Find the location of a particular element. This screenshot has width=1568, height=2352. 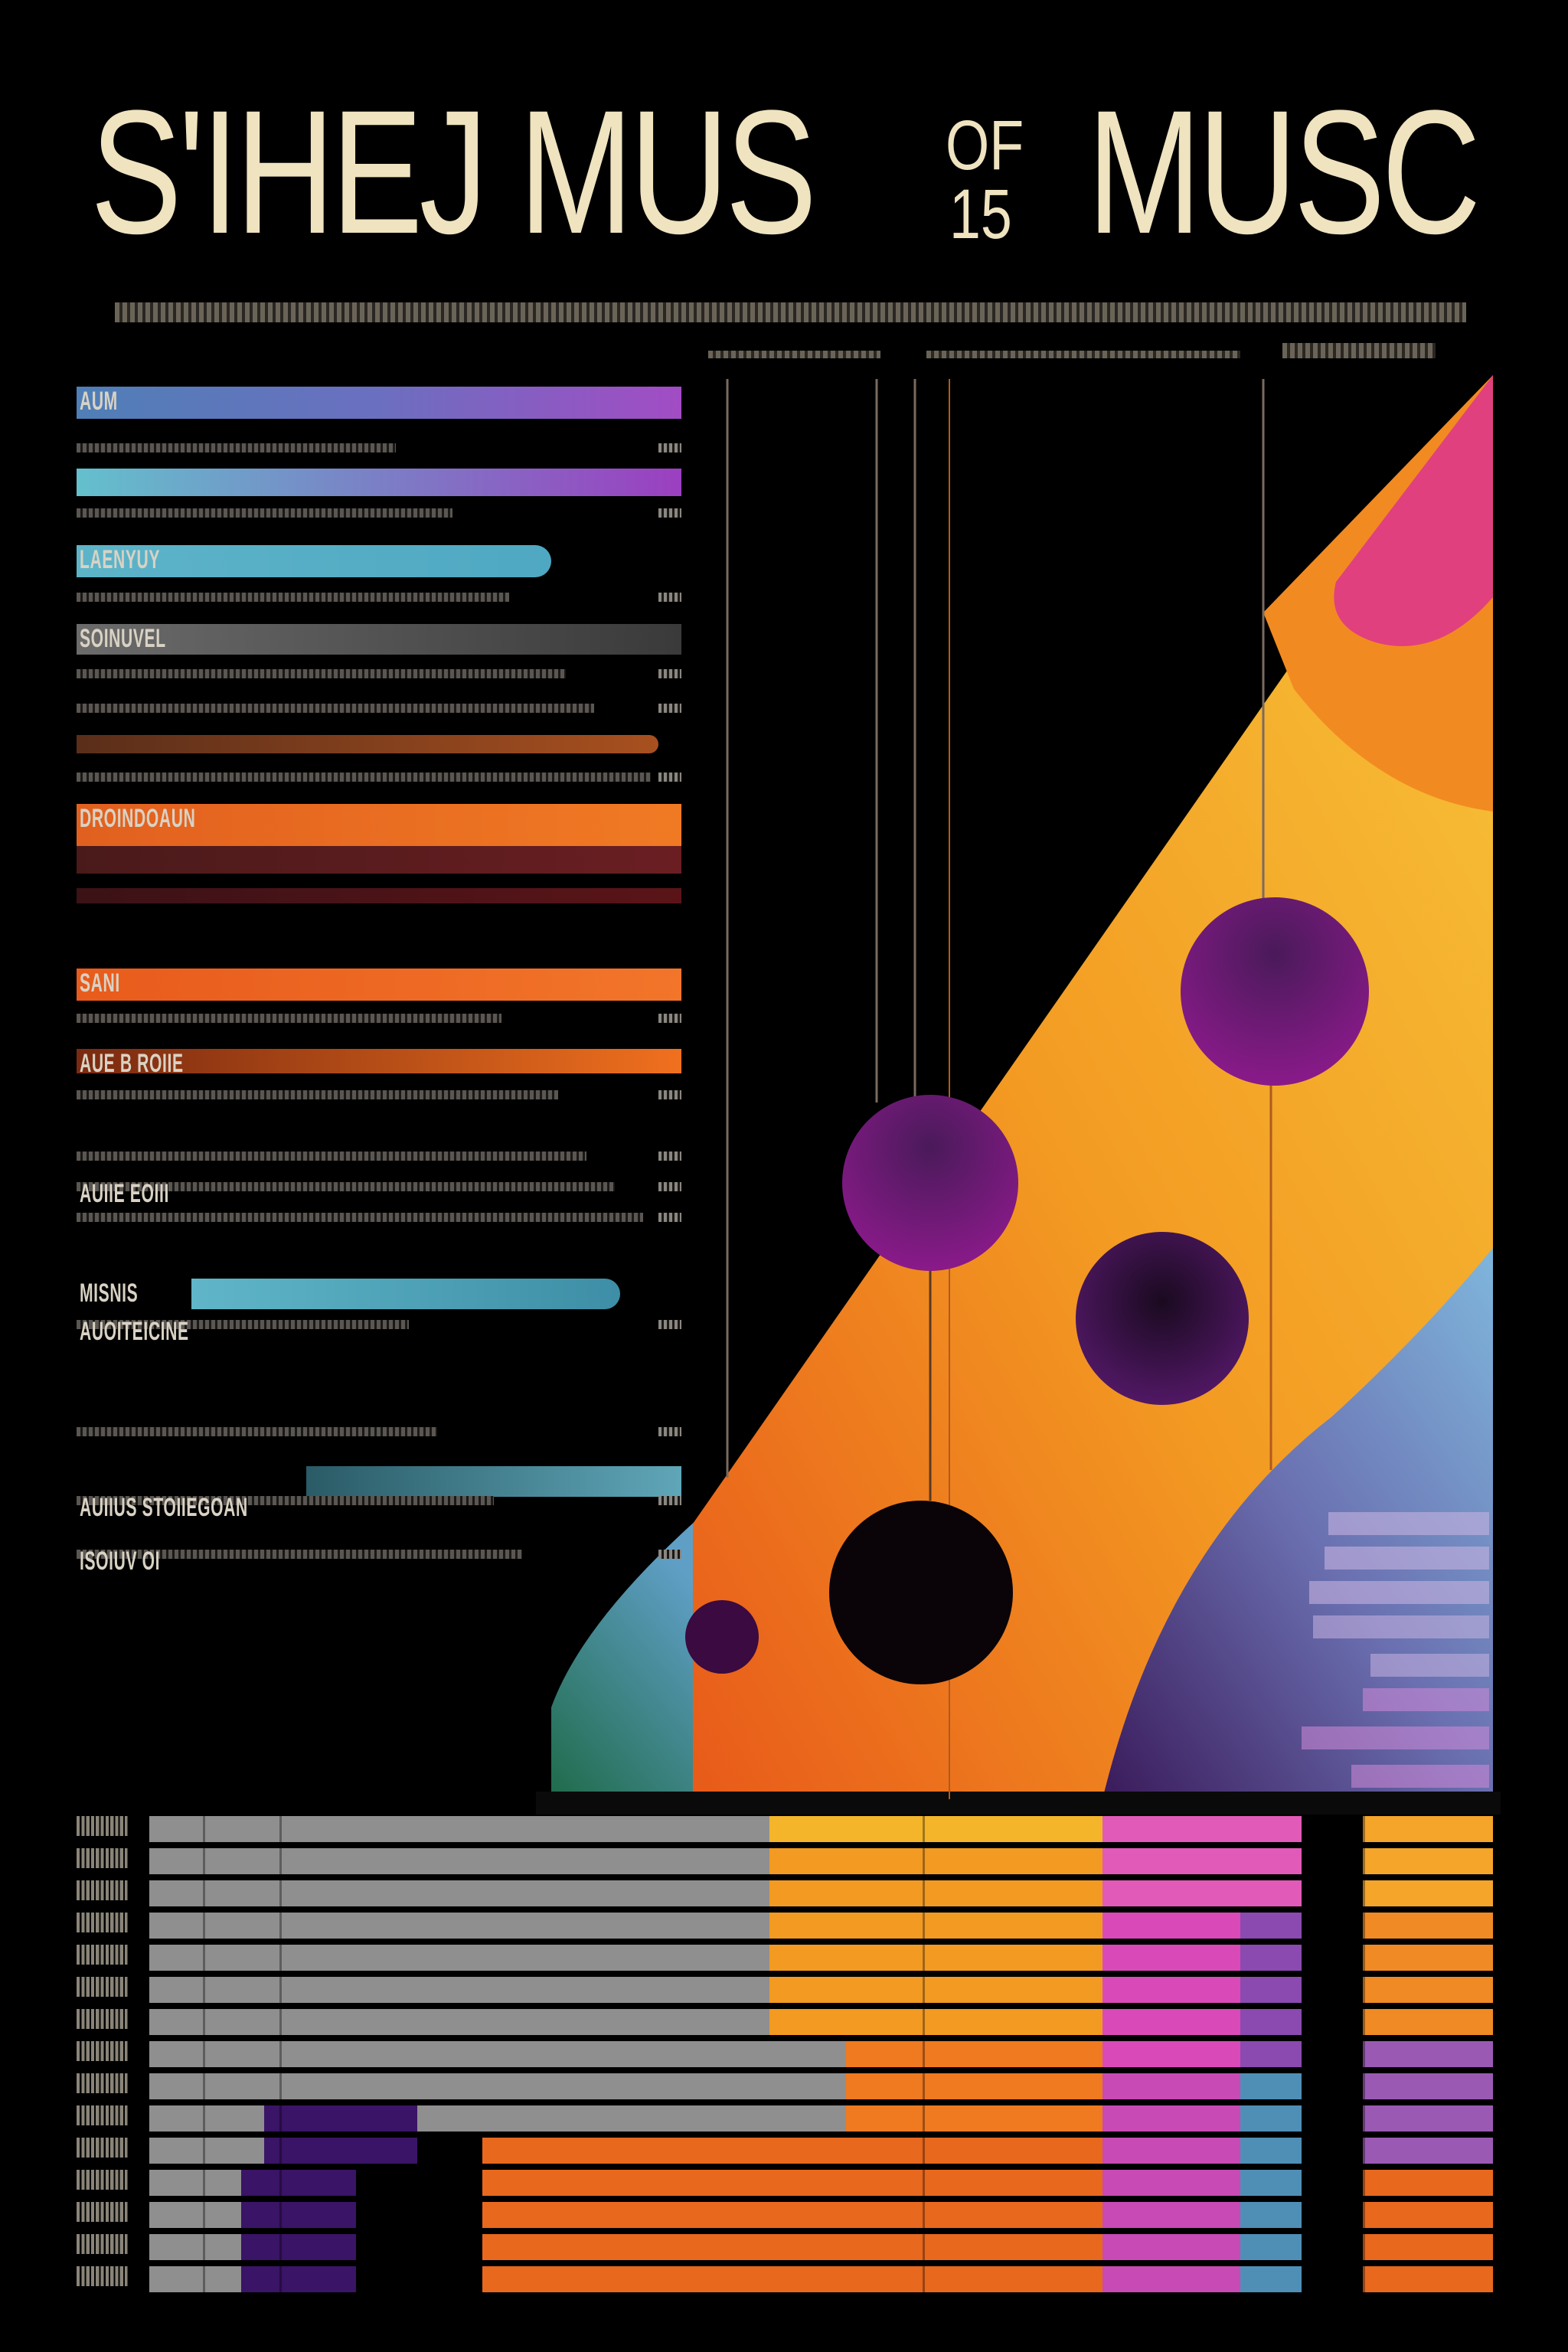

row-label: MISNIS is located at coordinates (109, 1293).